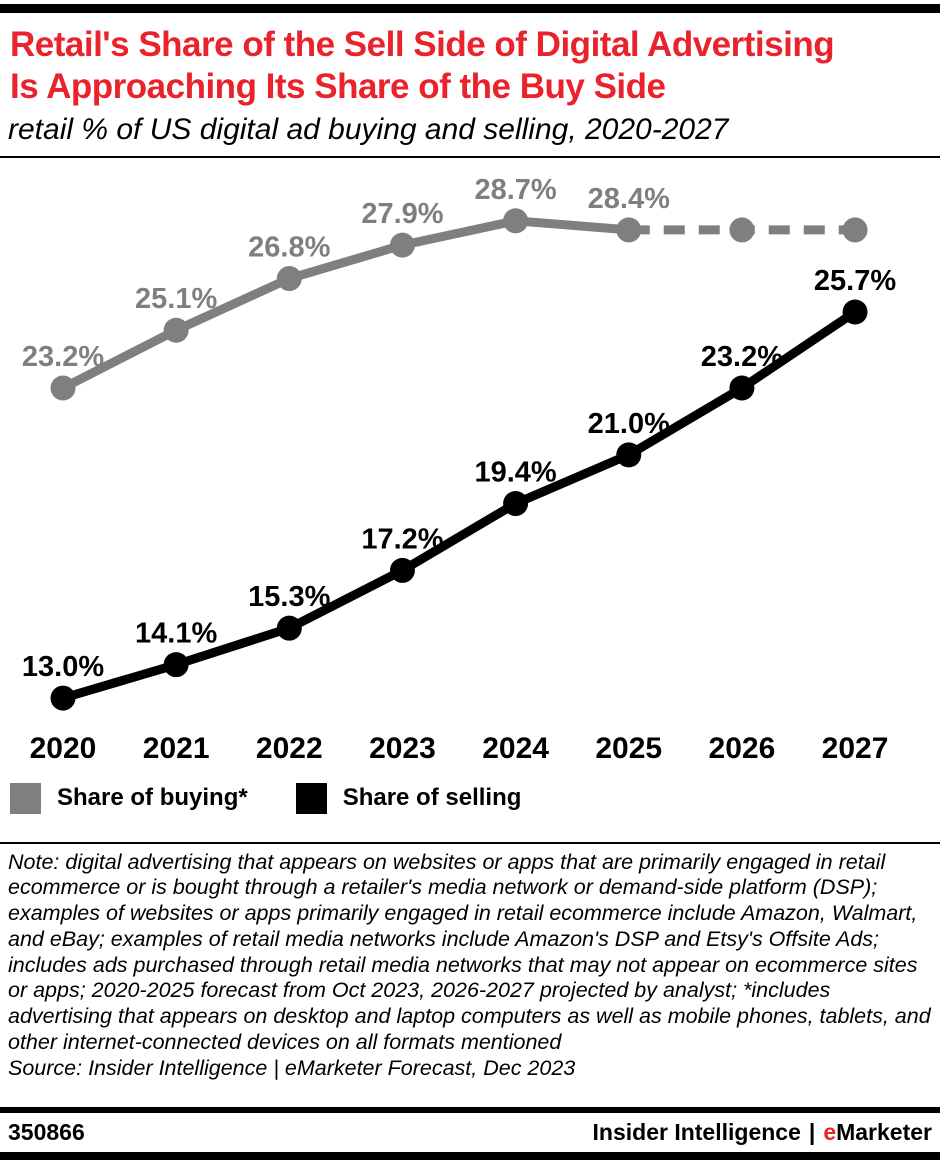 The image size is (940, 1160). I want to click on svg-text: 28.4%, so click(629, 198).